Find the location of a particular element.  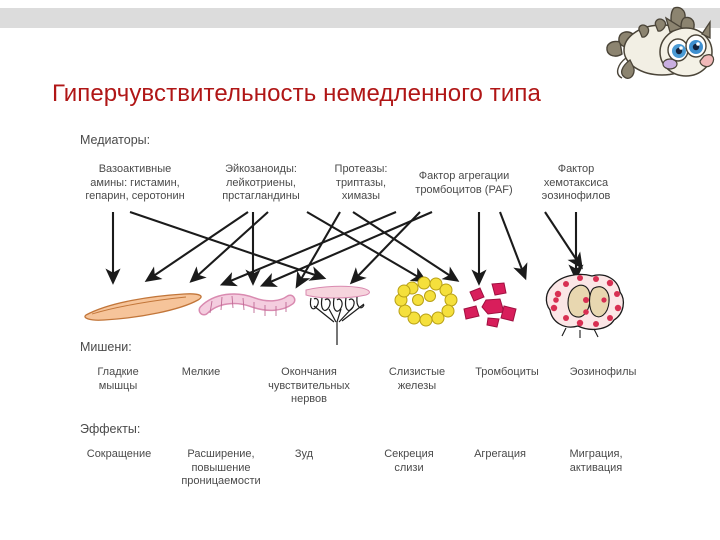

eosinophil-icon is located at coordinates (585, 305).